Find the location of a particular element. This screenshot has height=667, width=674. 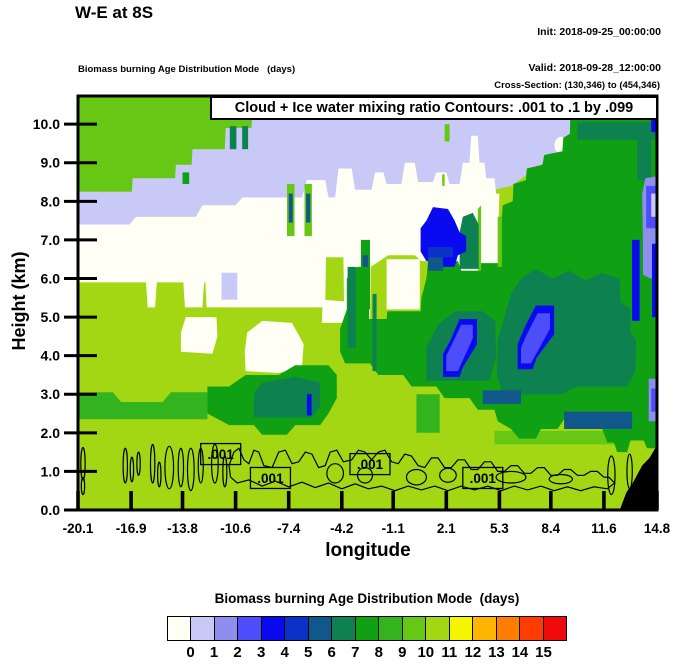

svg-text: 11.6 is located at coordinates (604, 528).